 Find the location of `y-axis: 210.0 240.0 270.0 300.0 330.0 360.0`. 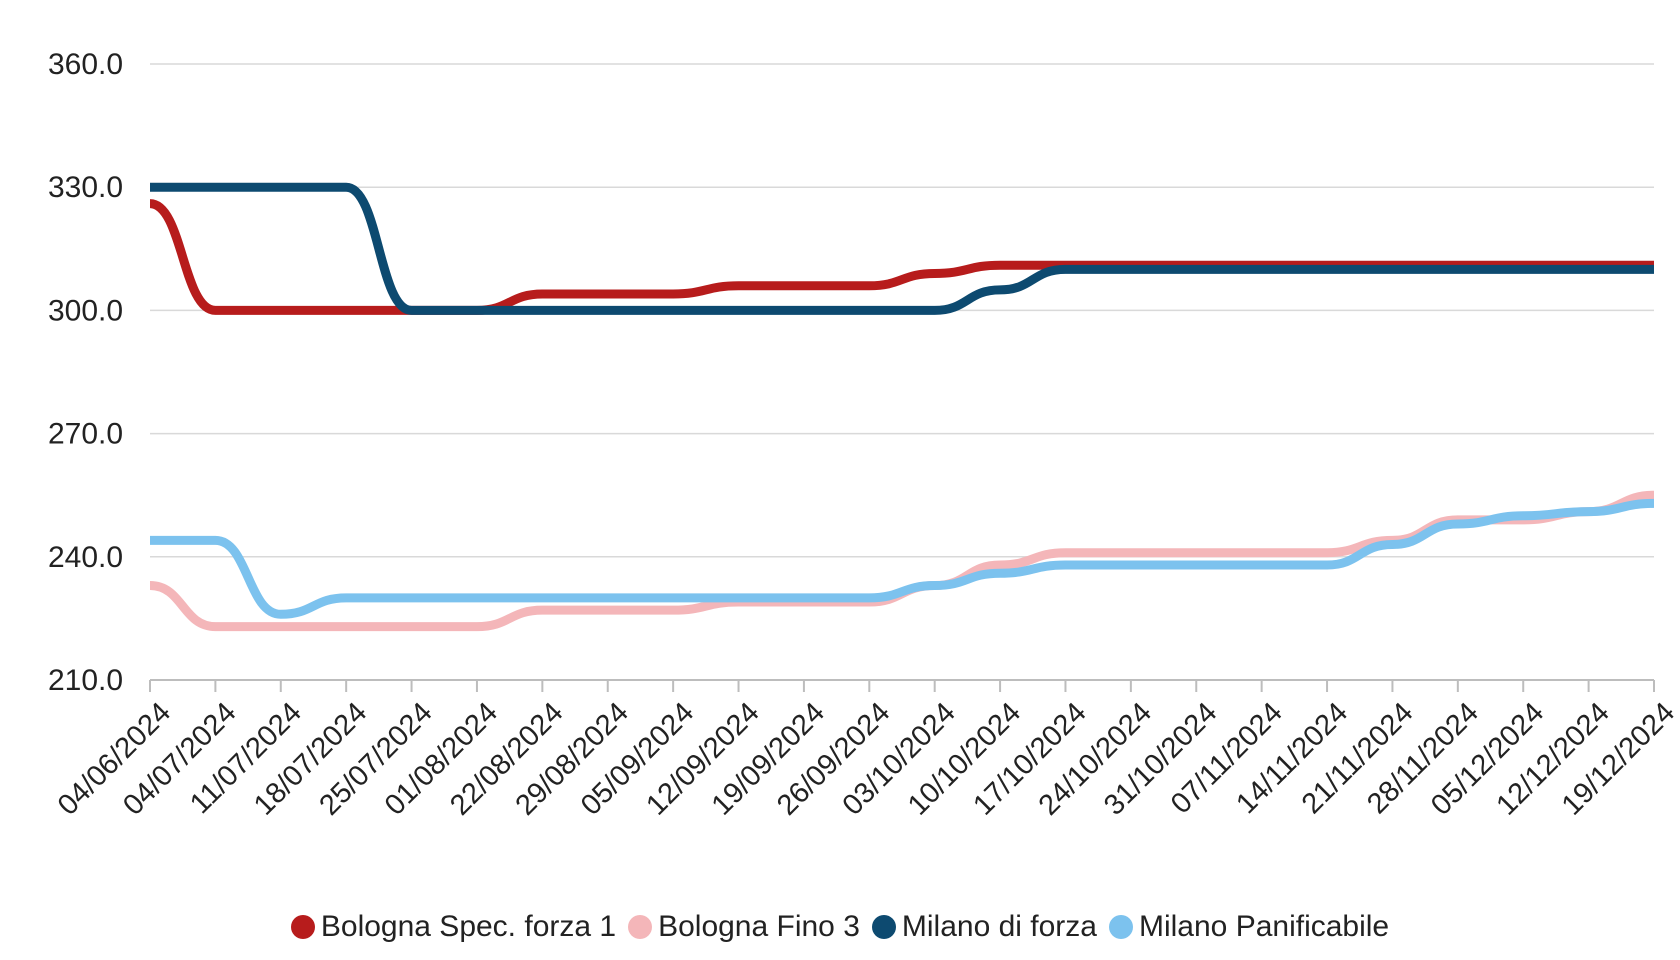

y-axis: 210.0 240.0 270.0 300.0 330.0 360.0 is located at coordinates (85, 372).